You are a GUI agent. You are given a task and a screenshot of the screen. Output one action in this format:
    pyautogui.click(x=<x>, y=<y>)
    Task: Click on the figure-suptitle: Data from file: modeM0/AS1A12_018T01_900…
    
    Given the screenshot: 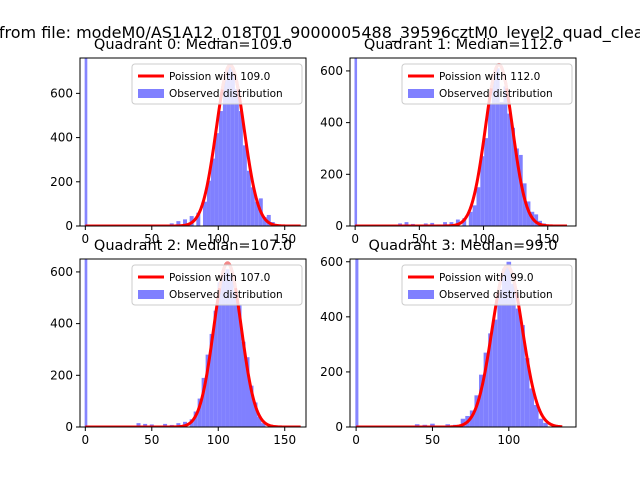 What is the action you would take?
    pyautogui.click(x=320, y=33)
    